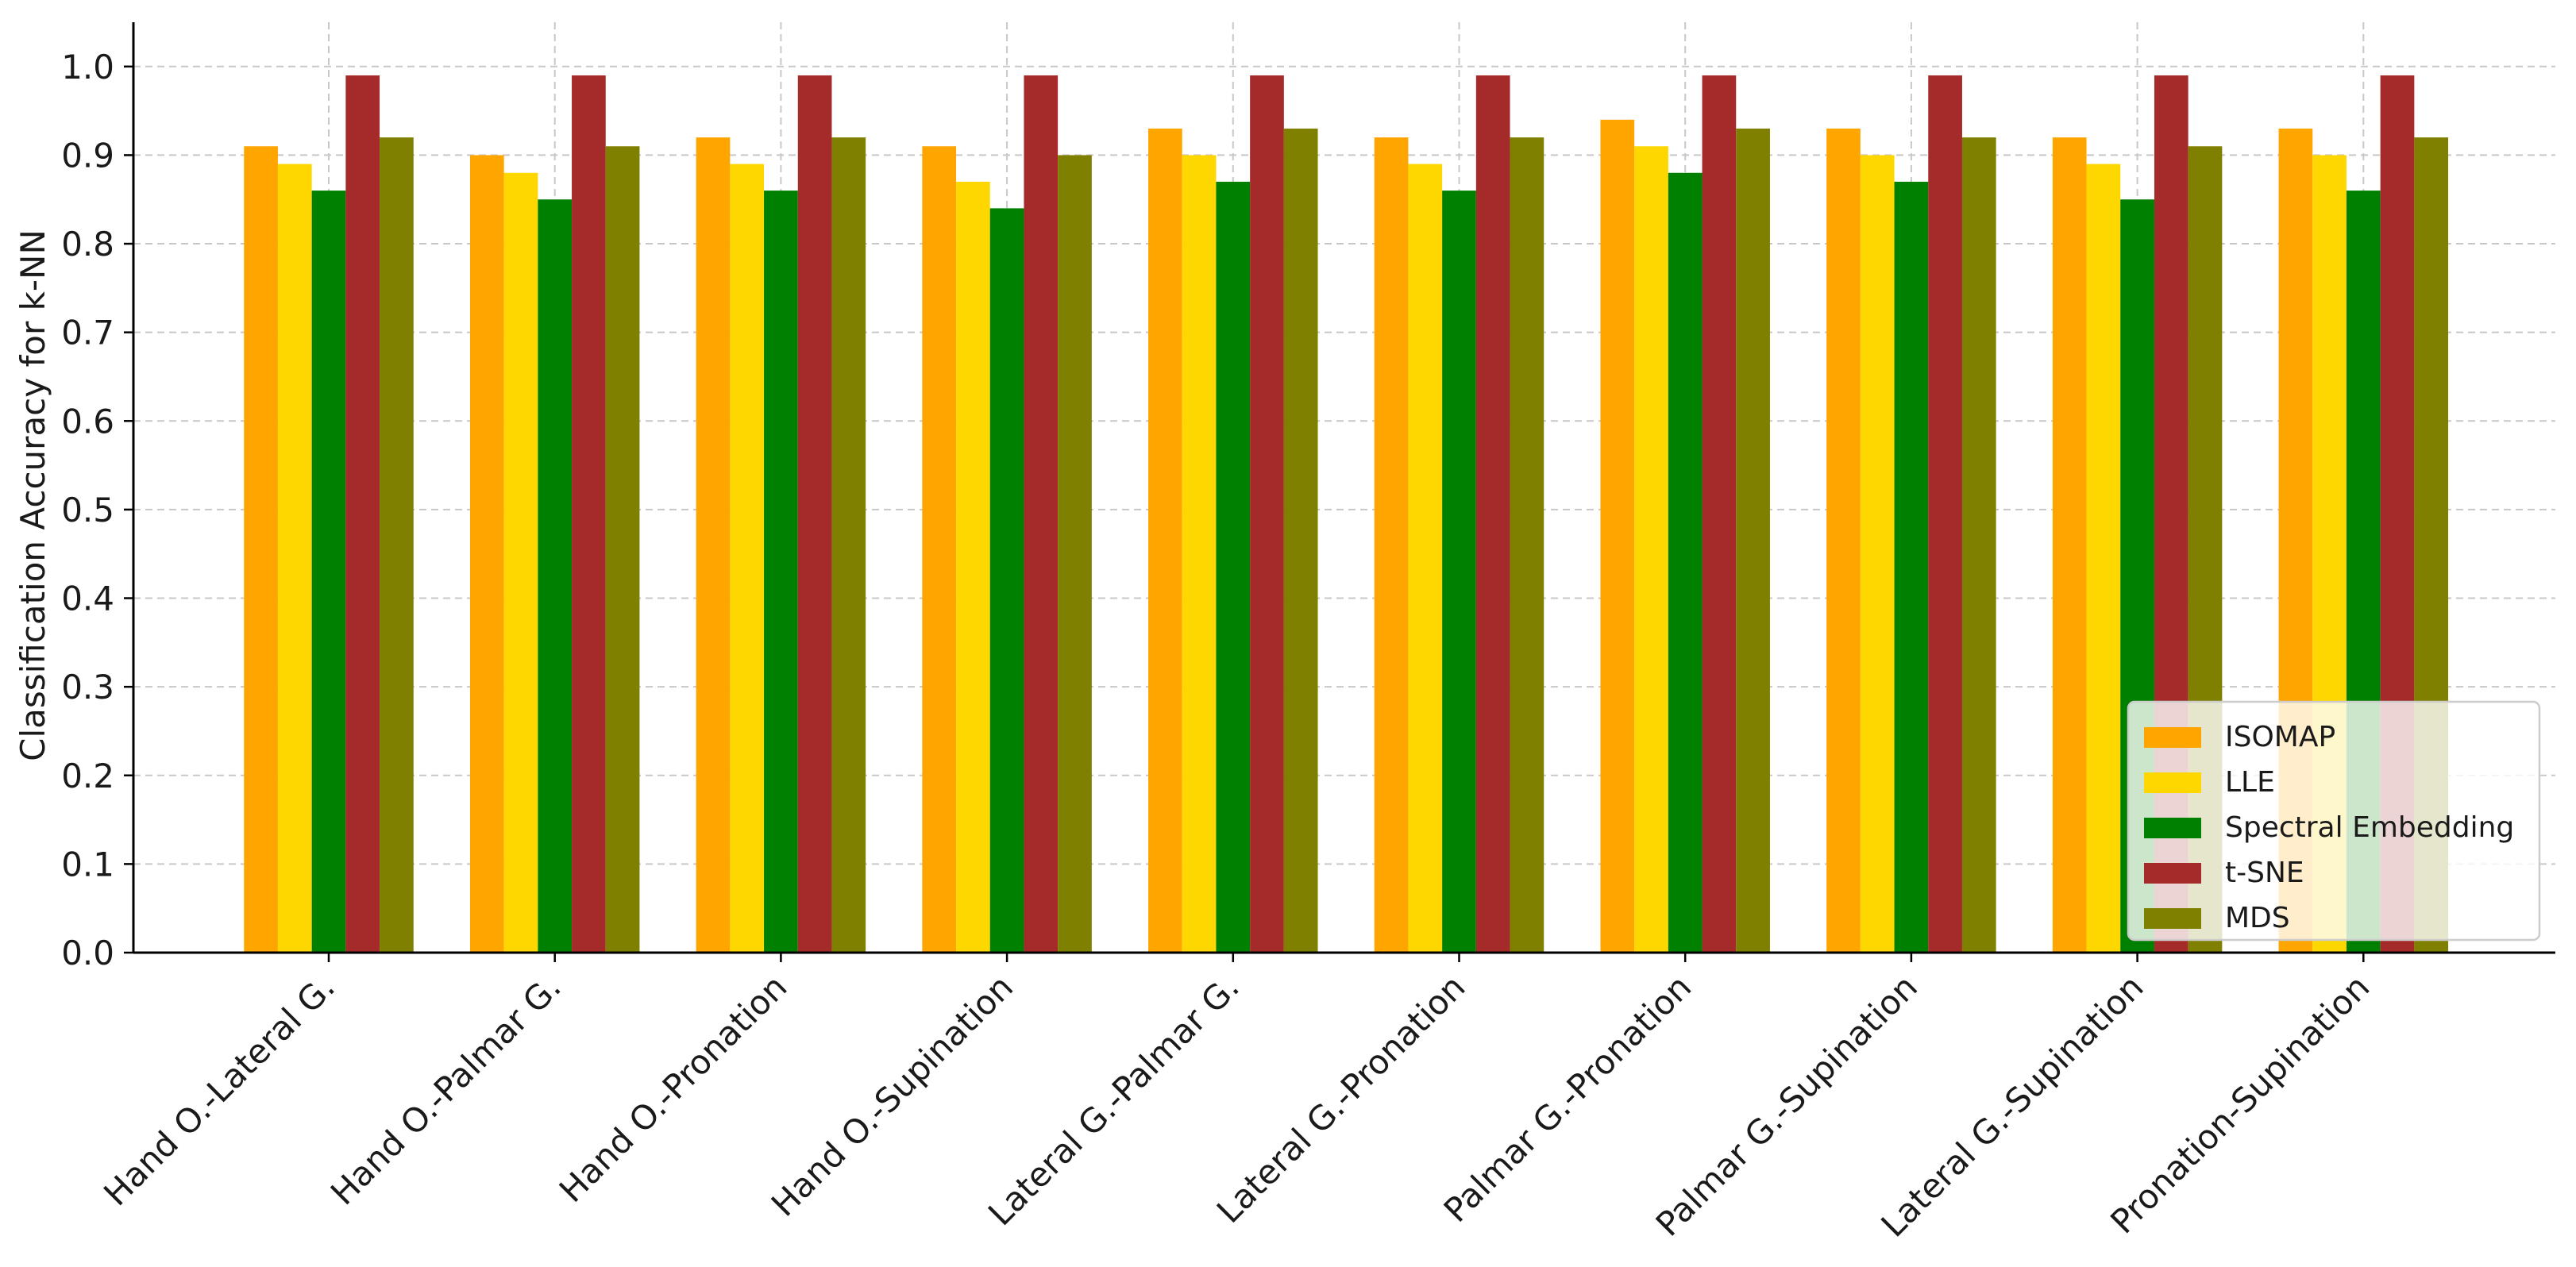  Describe the element at coordinates (2250, 782) in the screenshot. I see `legend-label: LLE` at that location.